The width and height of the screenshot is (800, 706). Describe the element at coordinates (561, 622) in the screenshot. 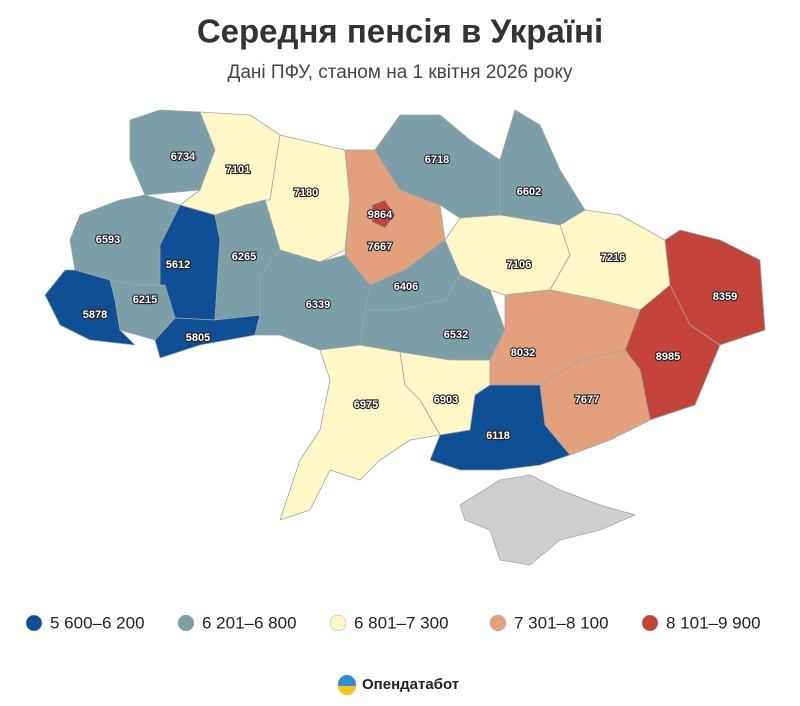

I see `legend-label: 7 301–8 100` at that location.